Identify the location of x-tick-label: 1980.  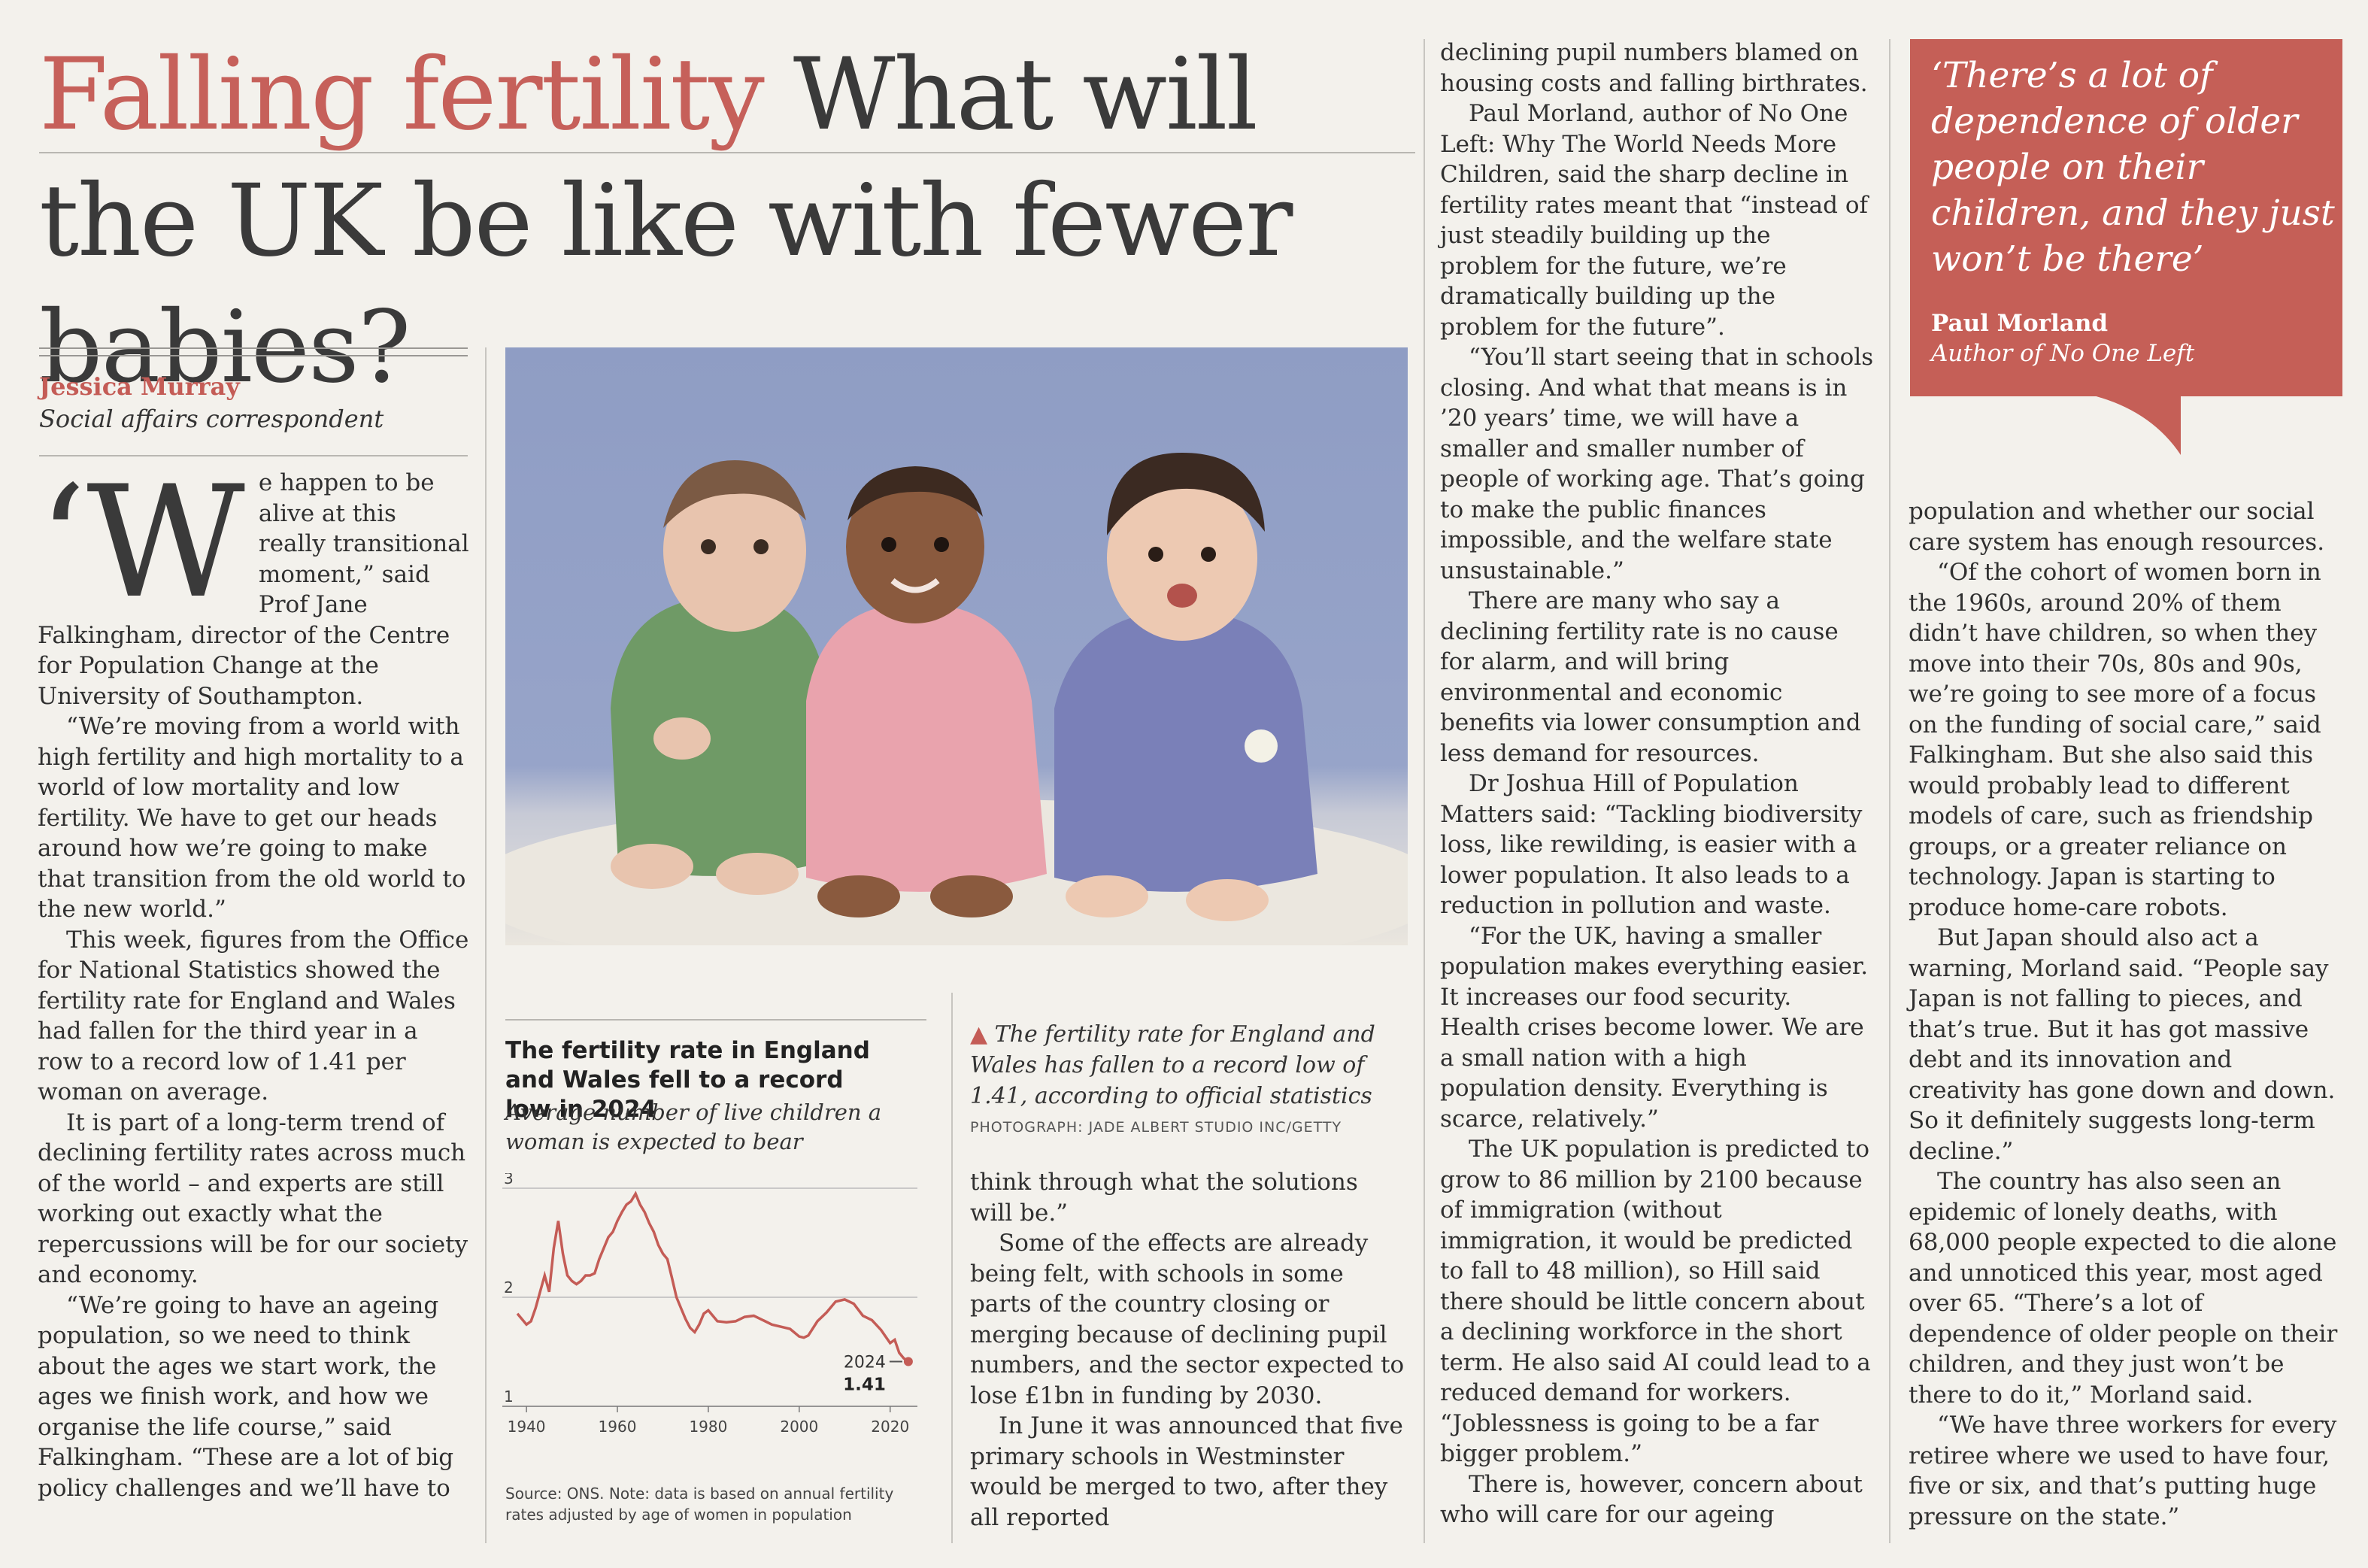
(708, 1427).